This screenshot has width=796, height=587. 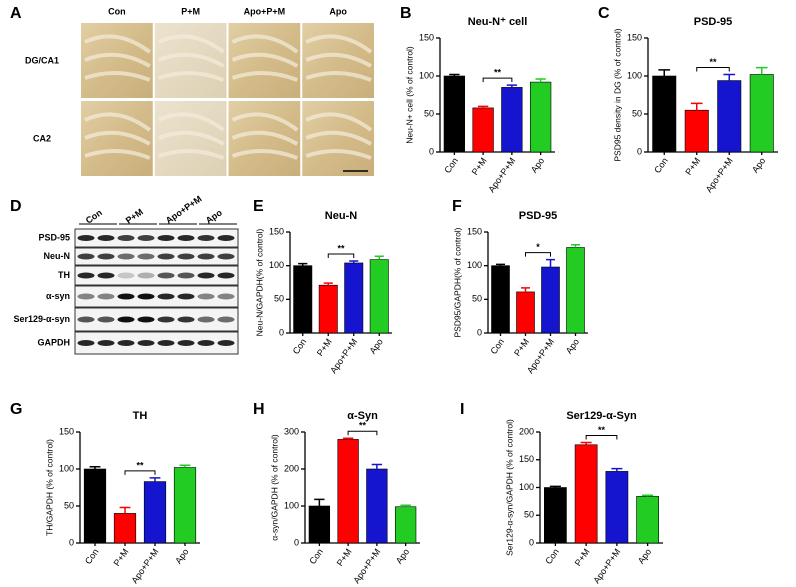 What do you see at coordinates (509, 487) in the screenshot?
I see `y-axis-label: Ser129-α-syn/GAPDH (% of control)` at bounding box center [509, 487].